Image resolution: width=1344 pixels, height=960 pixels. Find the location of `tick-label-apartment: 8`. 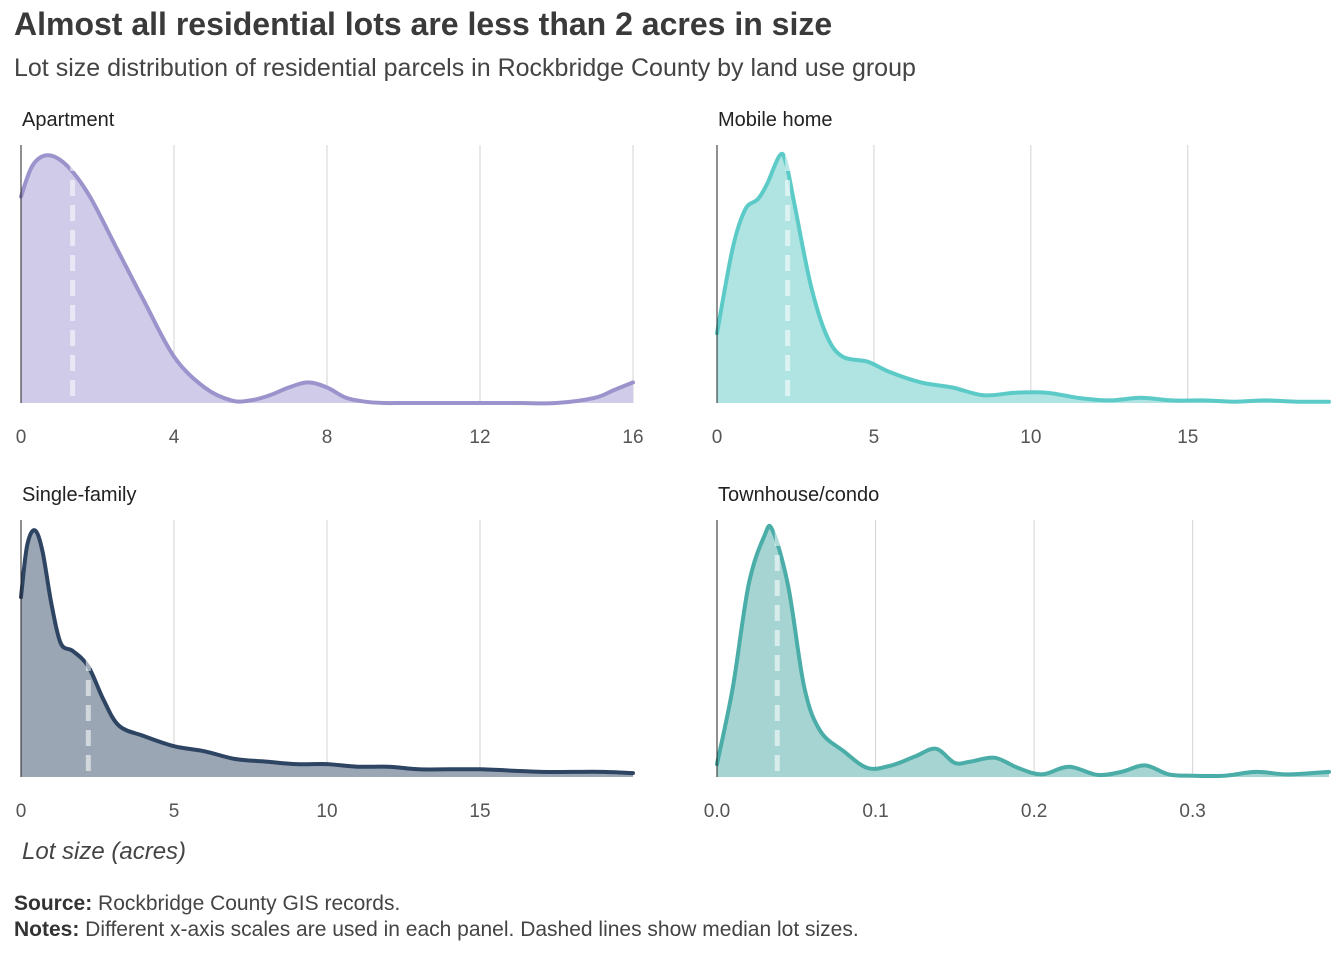

tick-label-apartment: 8 is located at coordinates (327, 437).